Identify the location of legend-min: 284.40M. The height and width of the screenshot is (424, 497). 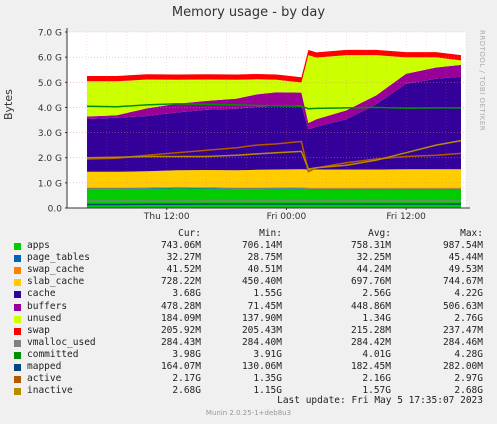
(261, 342).